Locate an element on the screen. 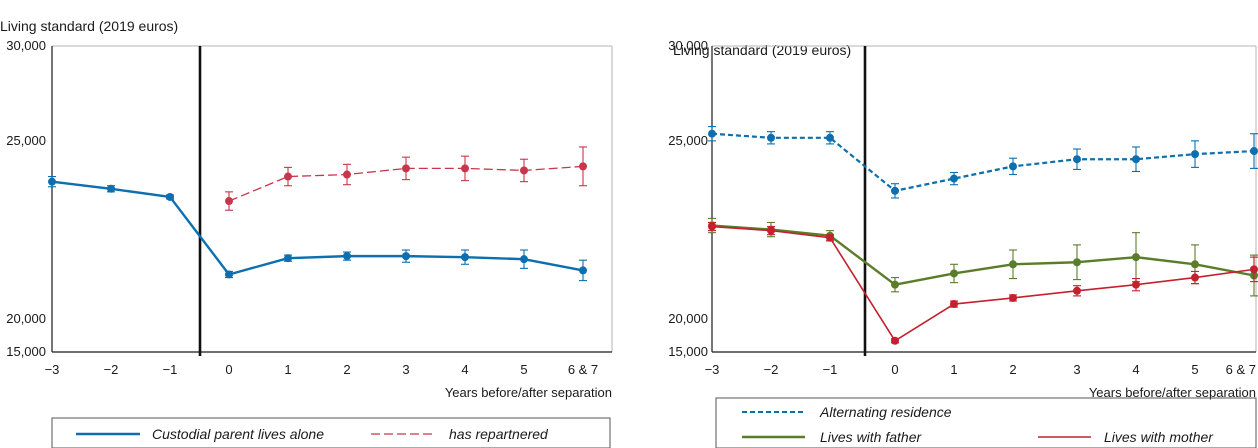  y-axis-title: Living standard (2019 euros) is located at coordinates (89, 26).